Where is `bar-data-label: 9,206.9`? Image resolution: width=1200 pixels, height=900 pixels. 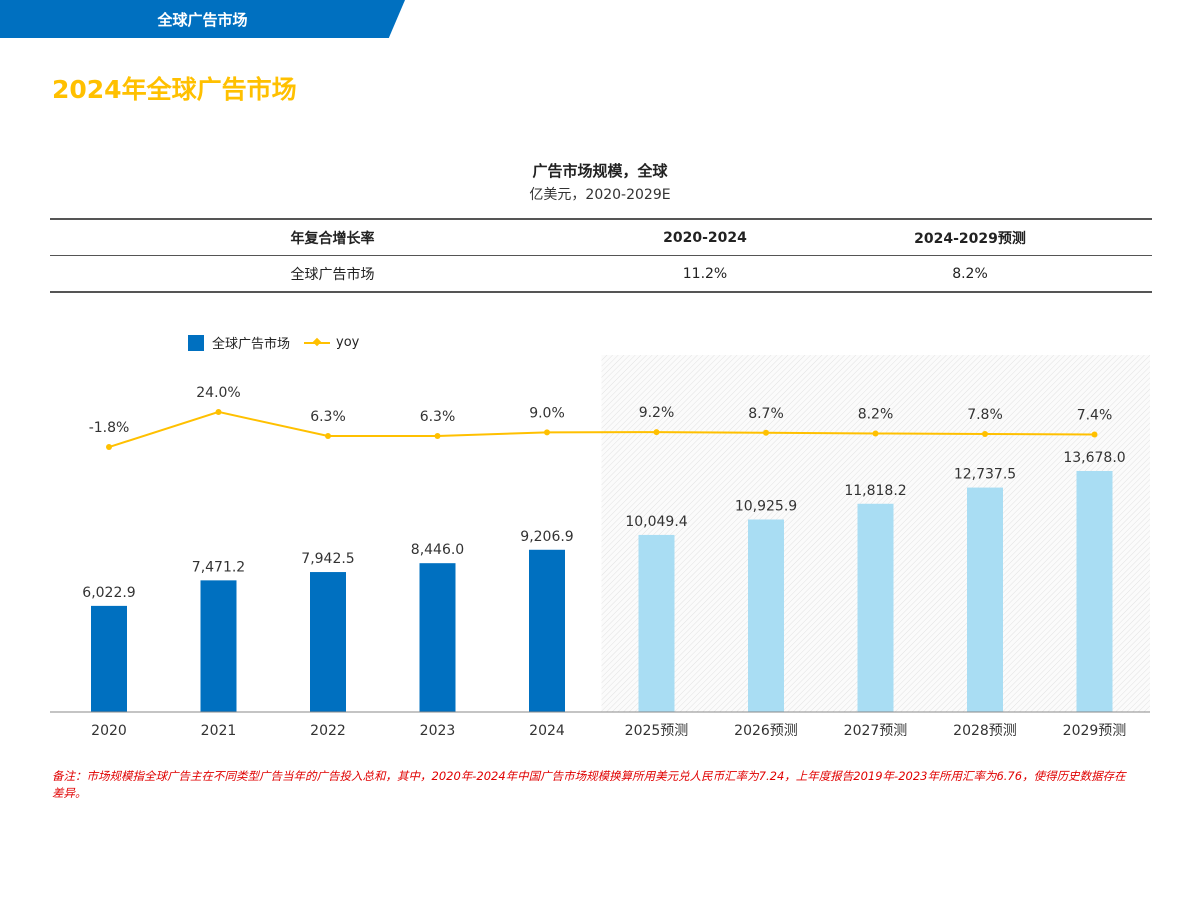
bar-data-label: 9,206.9 is located at coordinates (546, 537).